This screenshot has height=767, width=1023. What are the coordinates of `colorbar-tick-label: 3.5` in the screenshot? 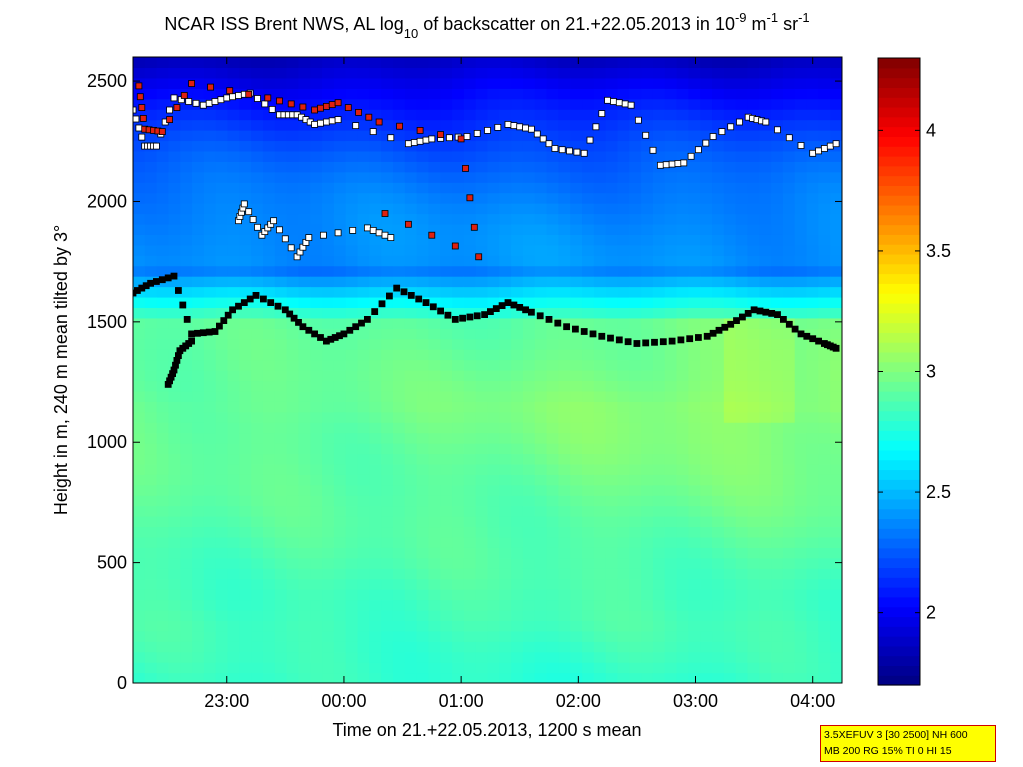 It's located at (938, 251).